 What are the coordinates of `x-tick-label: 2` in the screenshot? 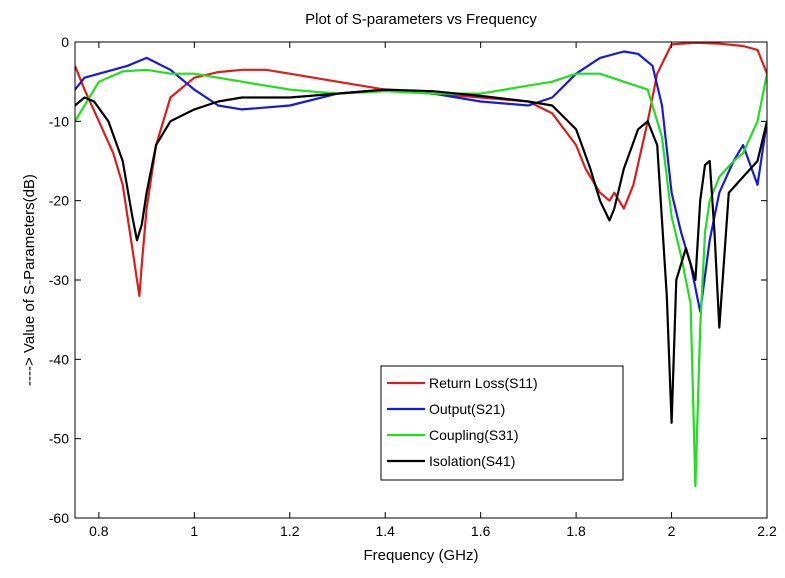 It's located at (672, 531).